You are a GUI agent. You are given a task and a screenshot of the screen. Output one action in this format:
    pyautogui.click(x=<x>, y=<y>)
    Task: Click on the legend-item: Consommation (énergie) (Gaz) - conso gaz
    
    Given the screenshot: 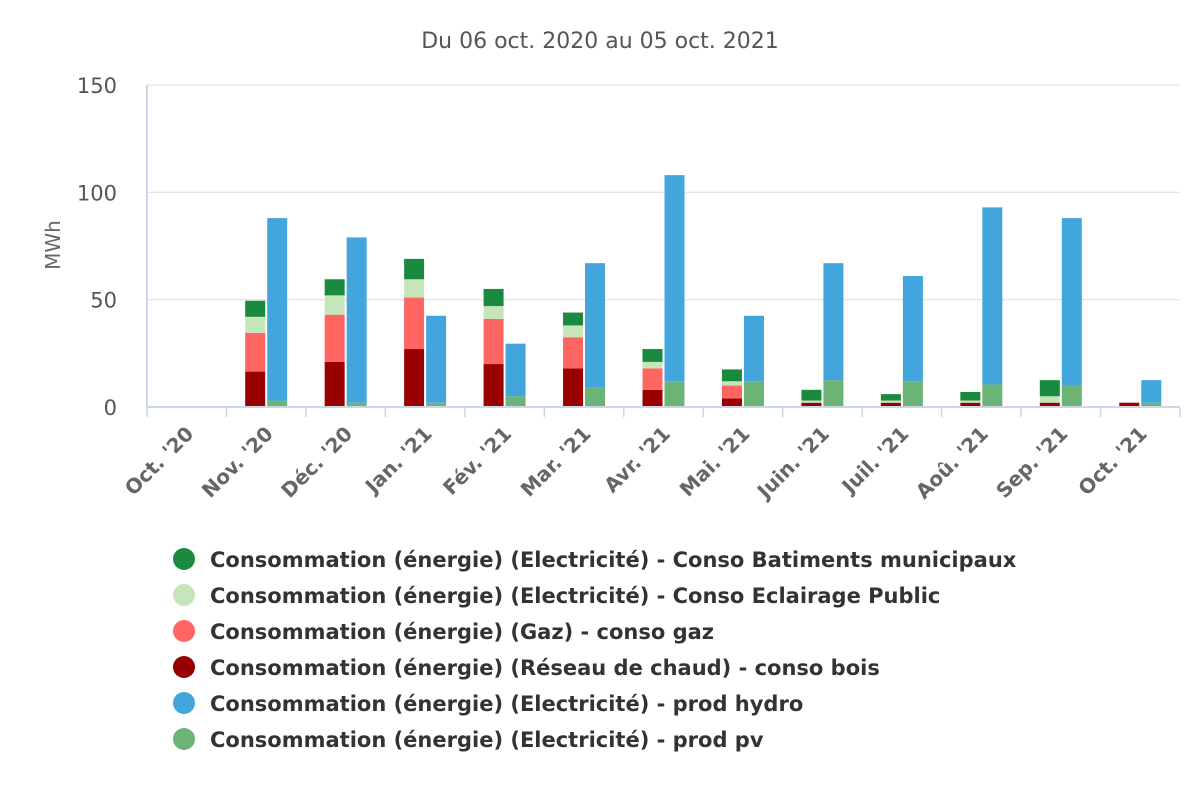 What is the action you would take?
    pyautogui.click(x=443, y=632)
    